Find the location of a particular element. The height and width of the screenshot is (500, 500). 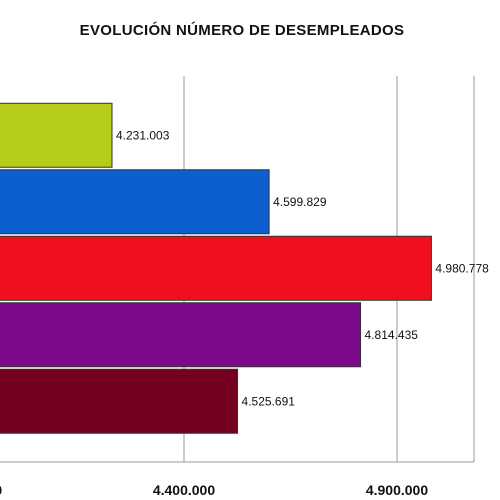

chart-title: EVOLUCIÓN NÚMERO DE DESEMPLEADOS is located at coordinates (242, 30).